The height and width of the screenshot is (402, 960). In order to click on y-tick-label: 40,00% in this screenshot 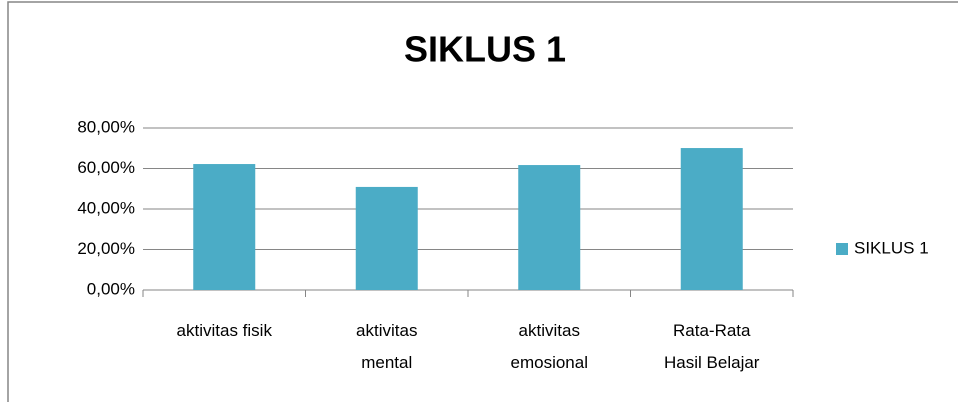, I will do `click(106, 207)`.